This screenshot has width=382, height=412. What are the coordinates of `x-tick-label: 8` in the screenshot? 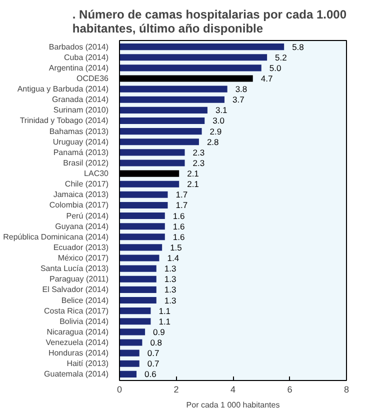 It's located at (347, 389).